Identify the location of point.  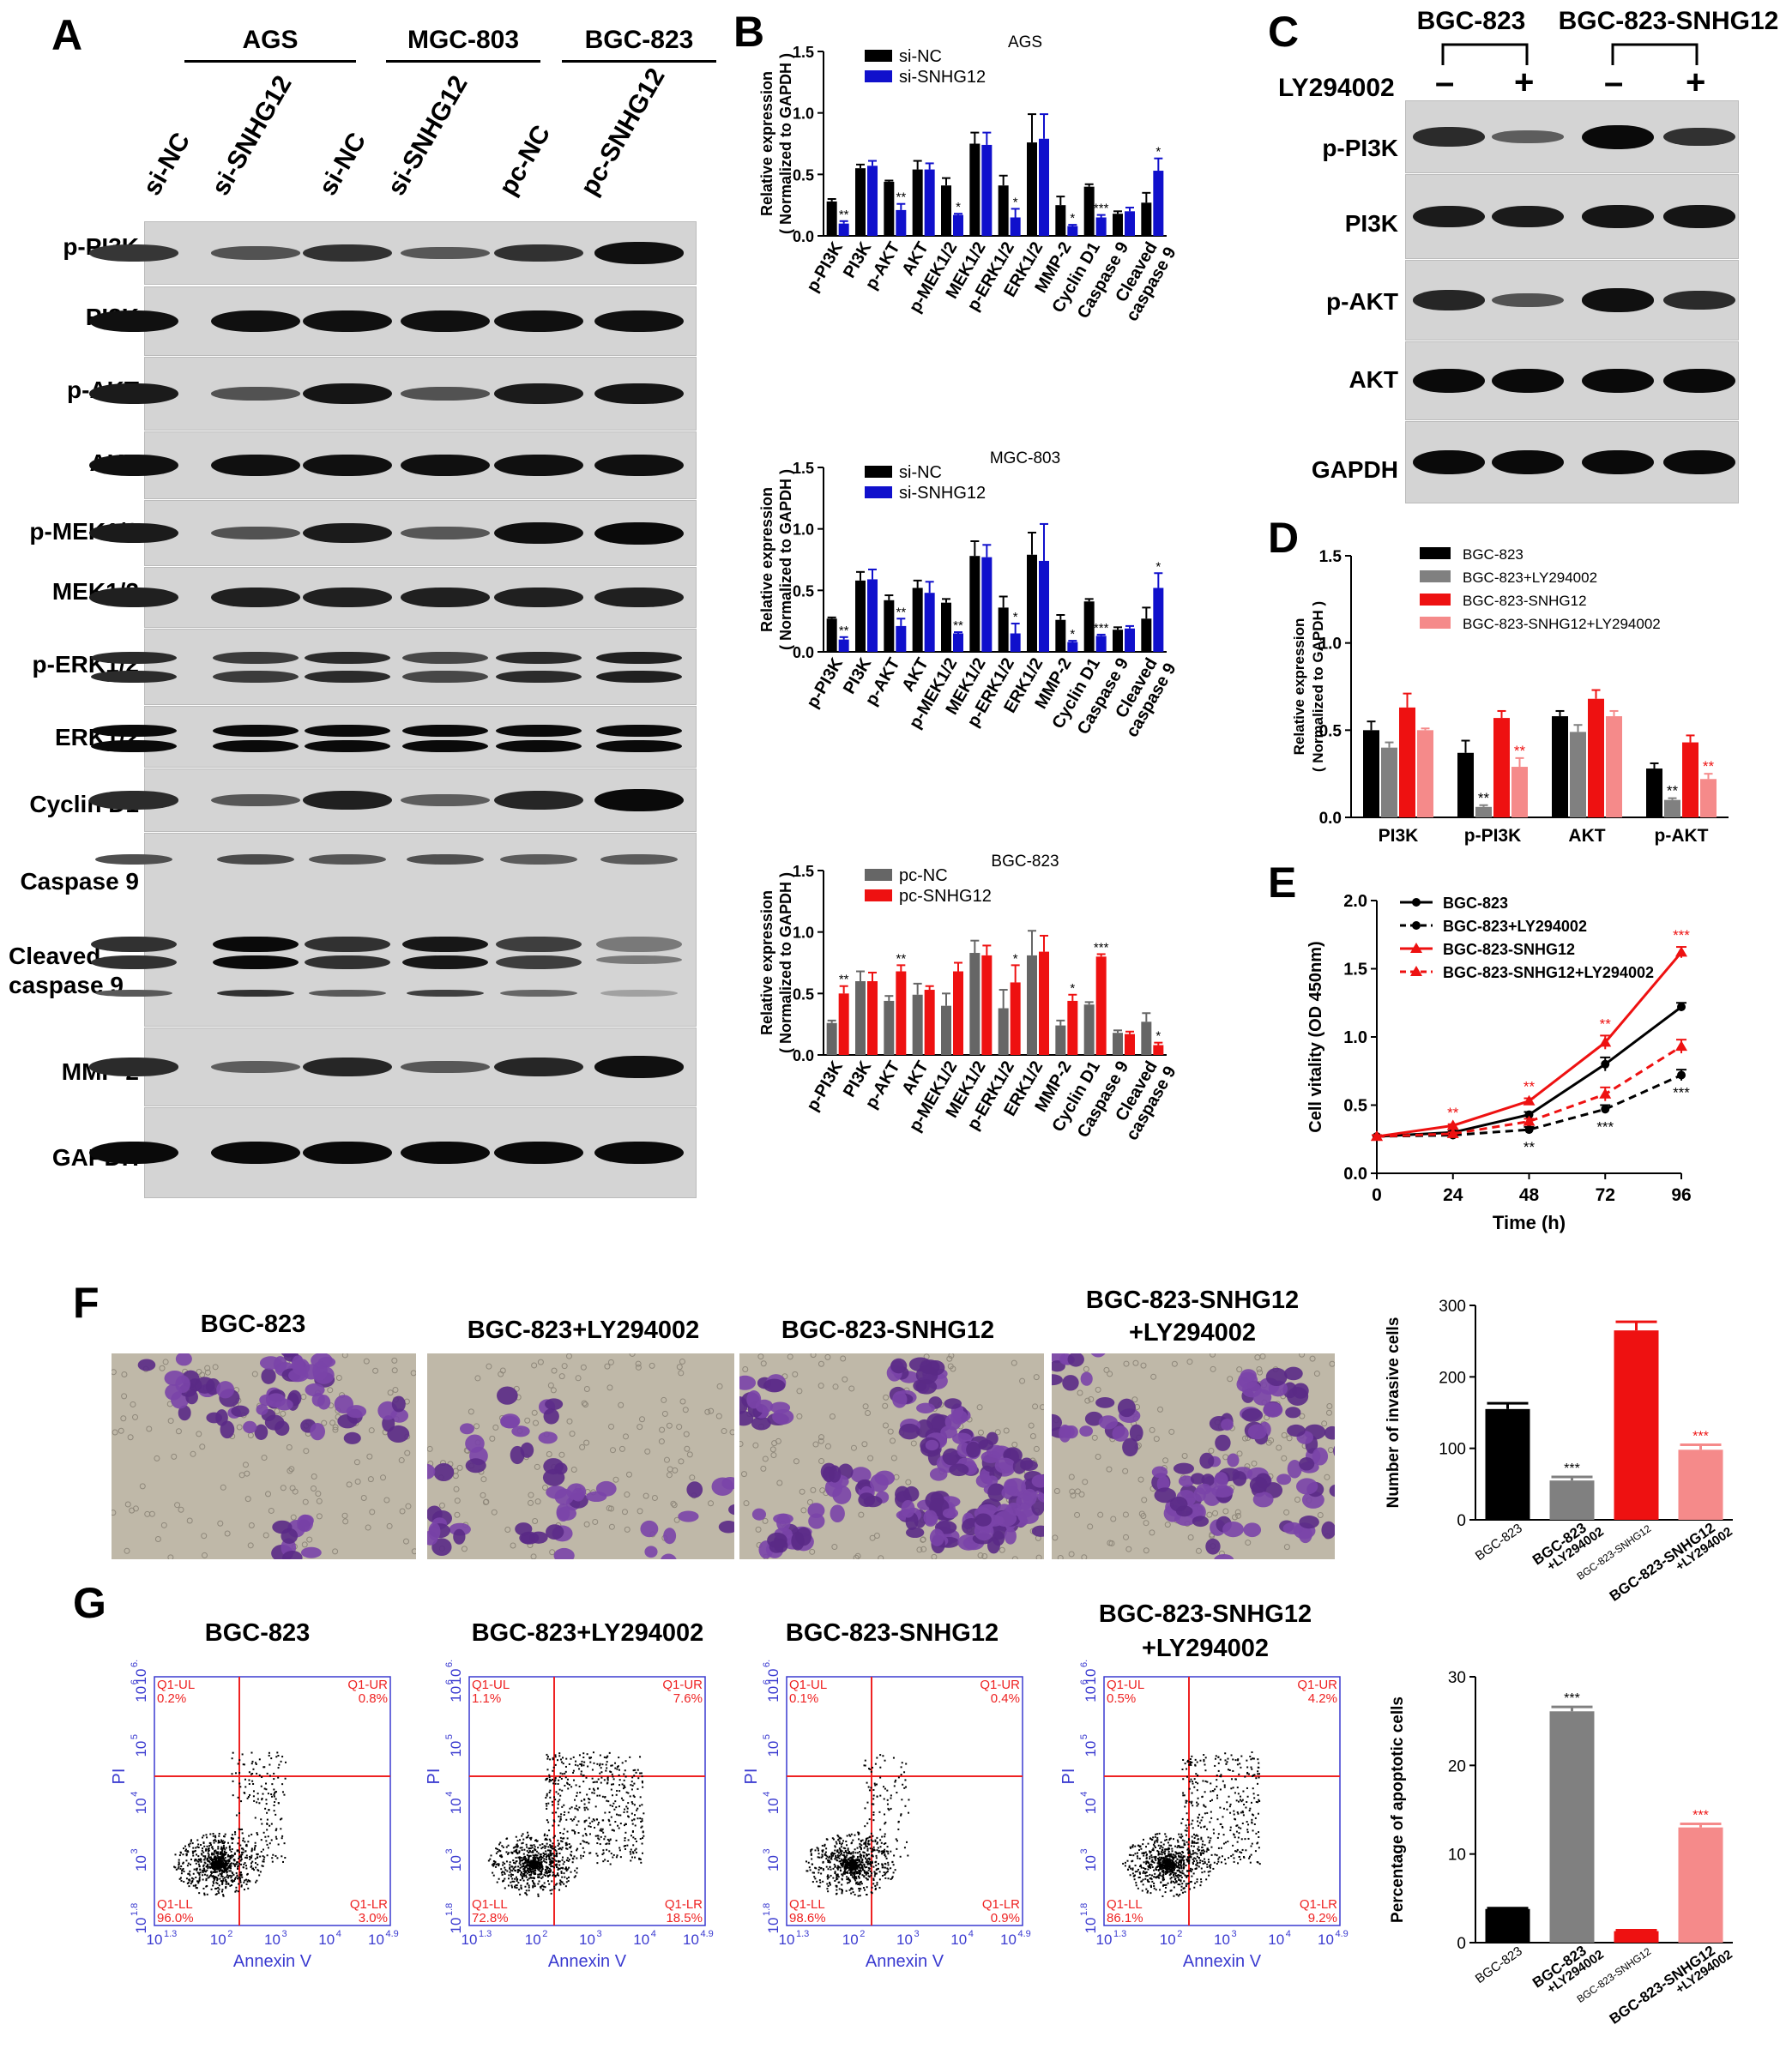
(1606, 1109).